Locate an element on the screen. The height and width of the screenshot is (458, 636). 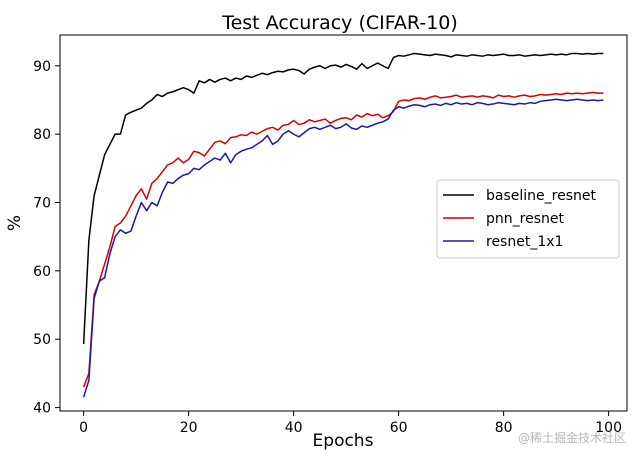
x-tick-label: 80 is located at coordinates (504, 428).